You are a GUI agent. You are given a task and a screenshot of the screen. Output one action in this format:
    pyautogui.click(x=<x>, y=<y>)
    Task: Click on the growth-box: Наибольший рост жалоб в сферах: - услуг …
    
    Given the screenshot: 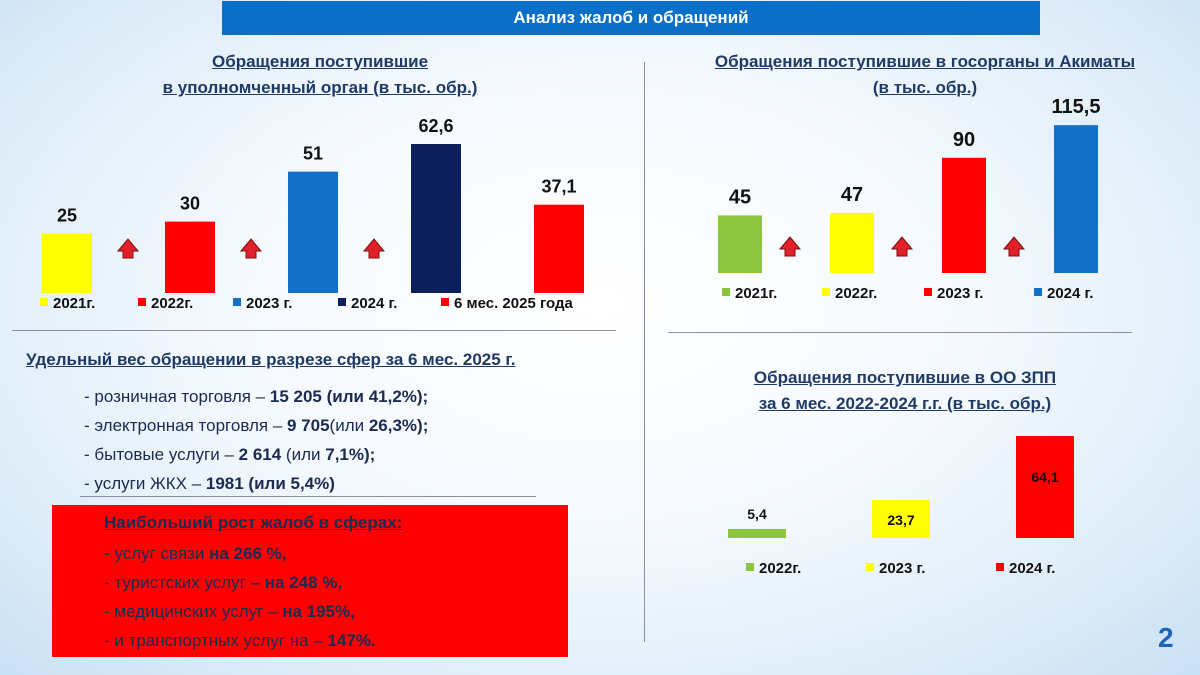 What is the action you would take?
    pyautogui.click(x=310, y=581)
    